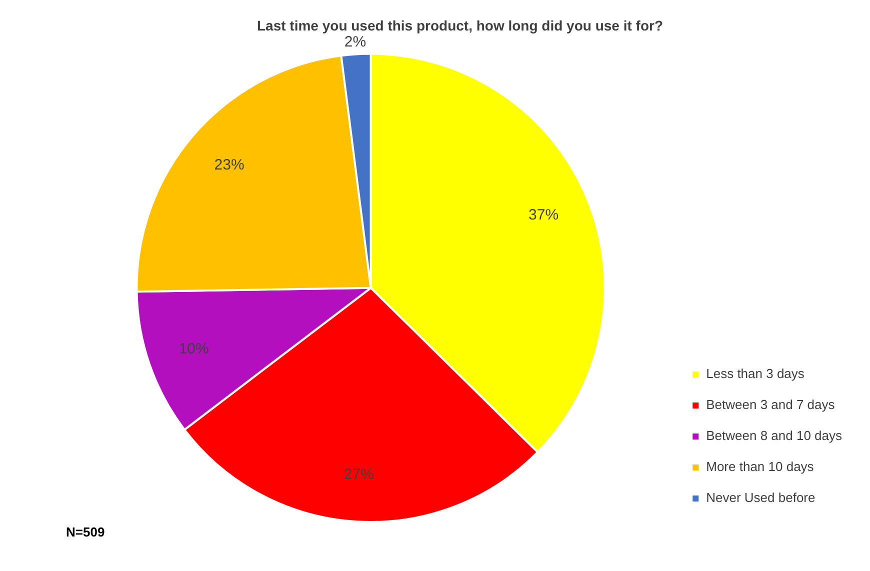 The image size is (870, 571). I want to click on legend-label: Less than 3 days, so click(755, 374).